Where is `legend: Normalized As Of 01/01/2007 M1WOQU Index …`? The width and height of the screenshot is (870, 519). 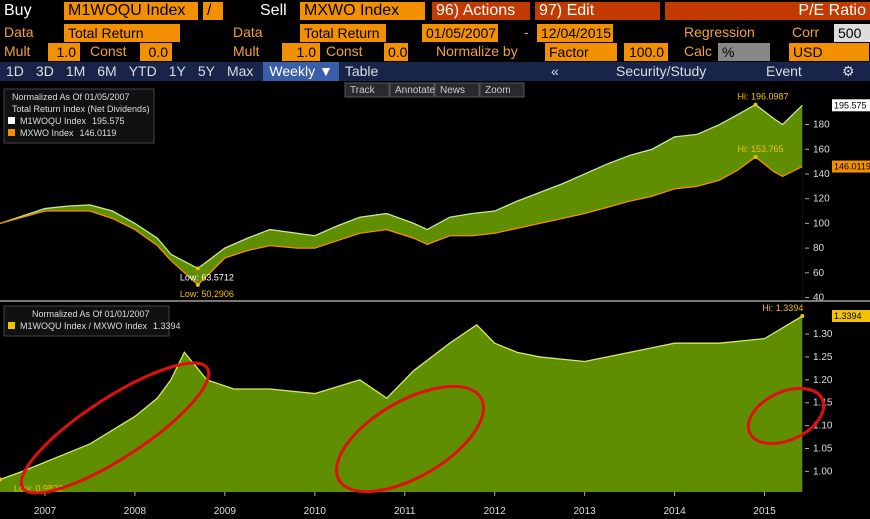
legend: Normalized As Of 01/01/2007 M1WOQU Index … is located at coordinates (92, 321).